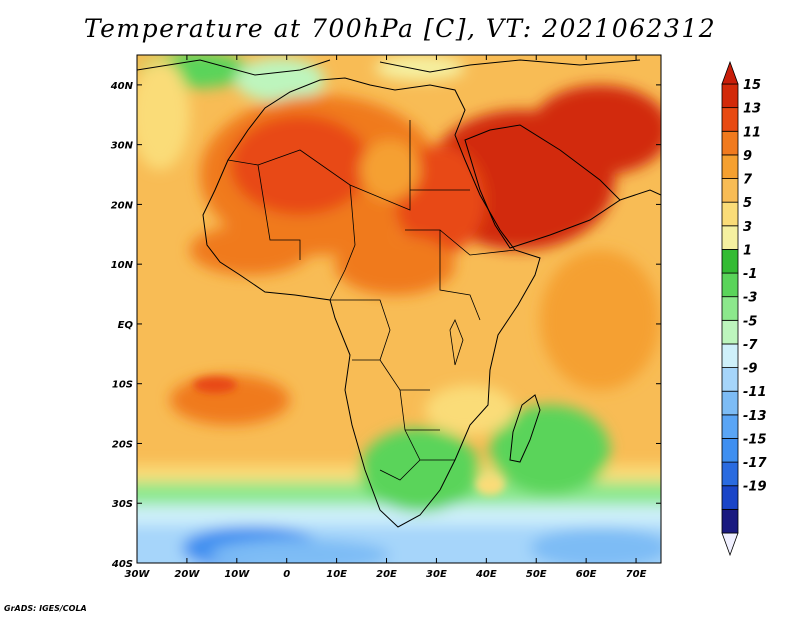 This screenshot has height=618, width=800. Describe the element at coordinates (395, 265) in the screenshot. I see `chad-warm` at that location.